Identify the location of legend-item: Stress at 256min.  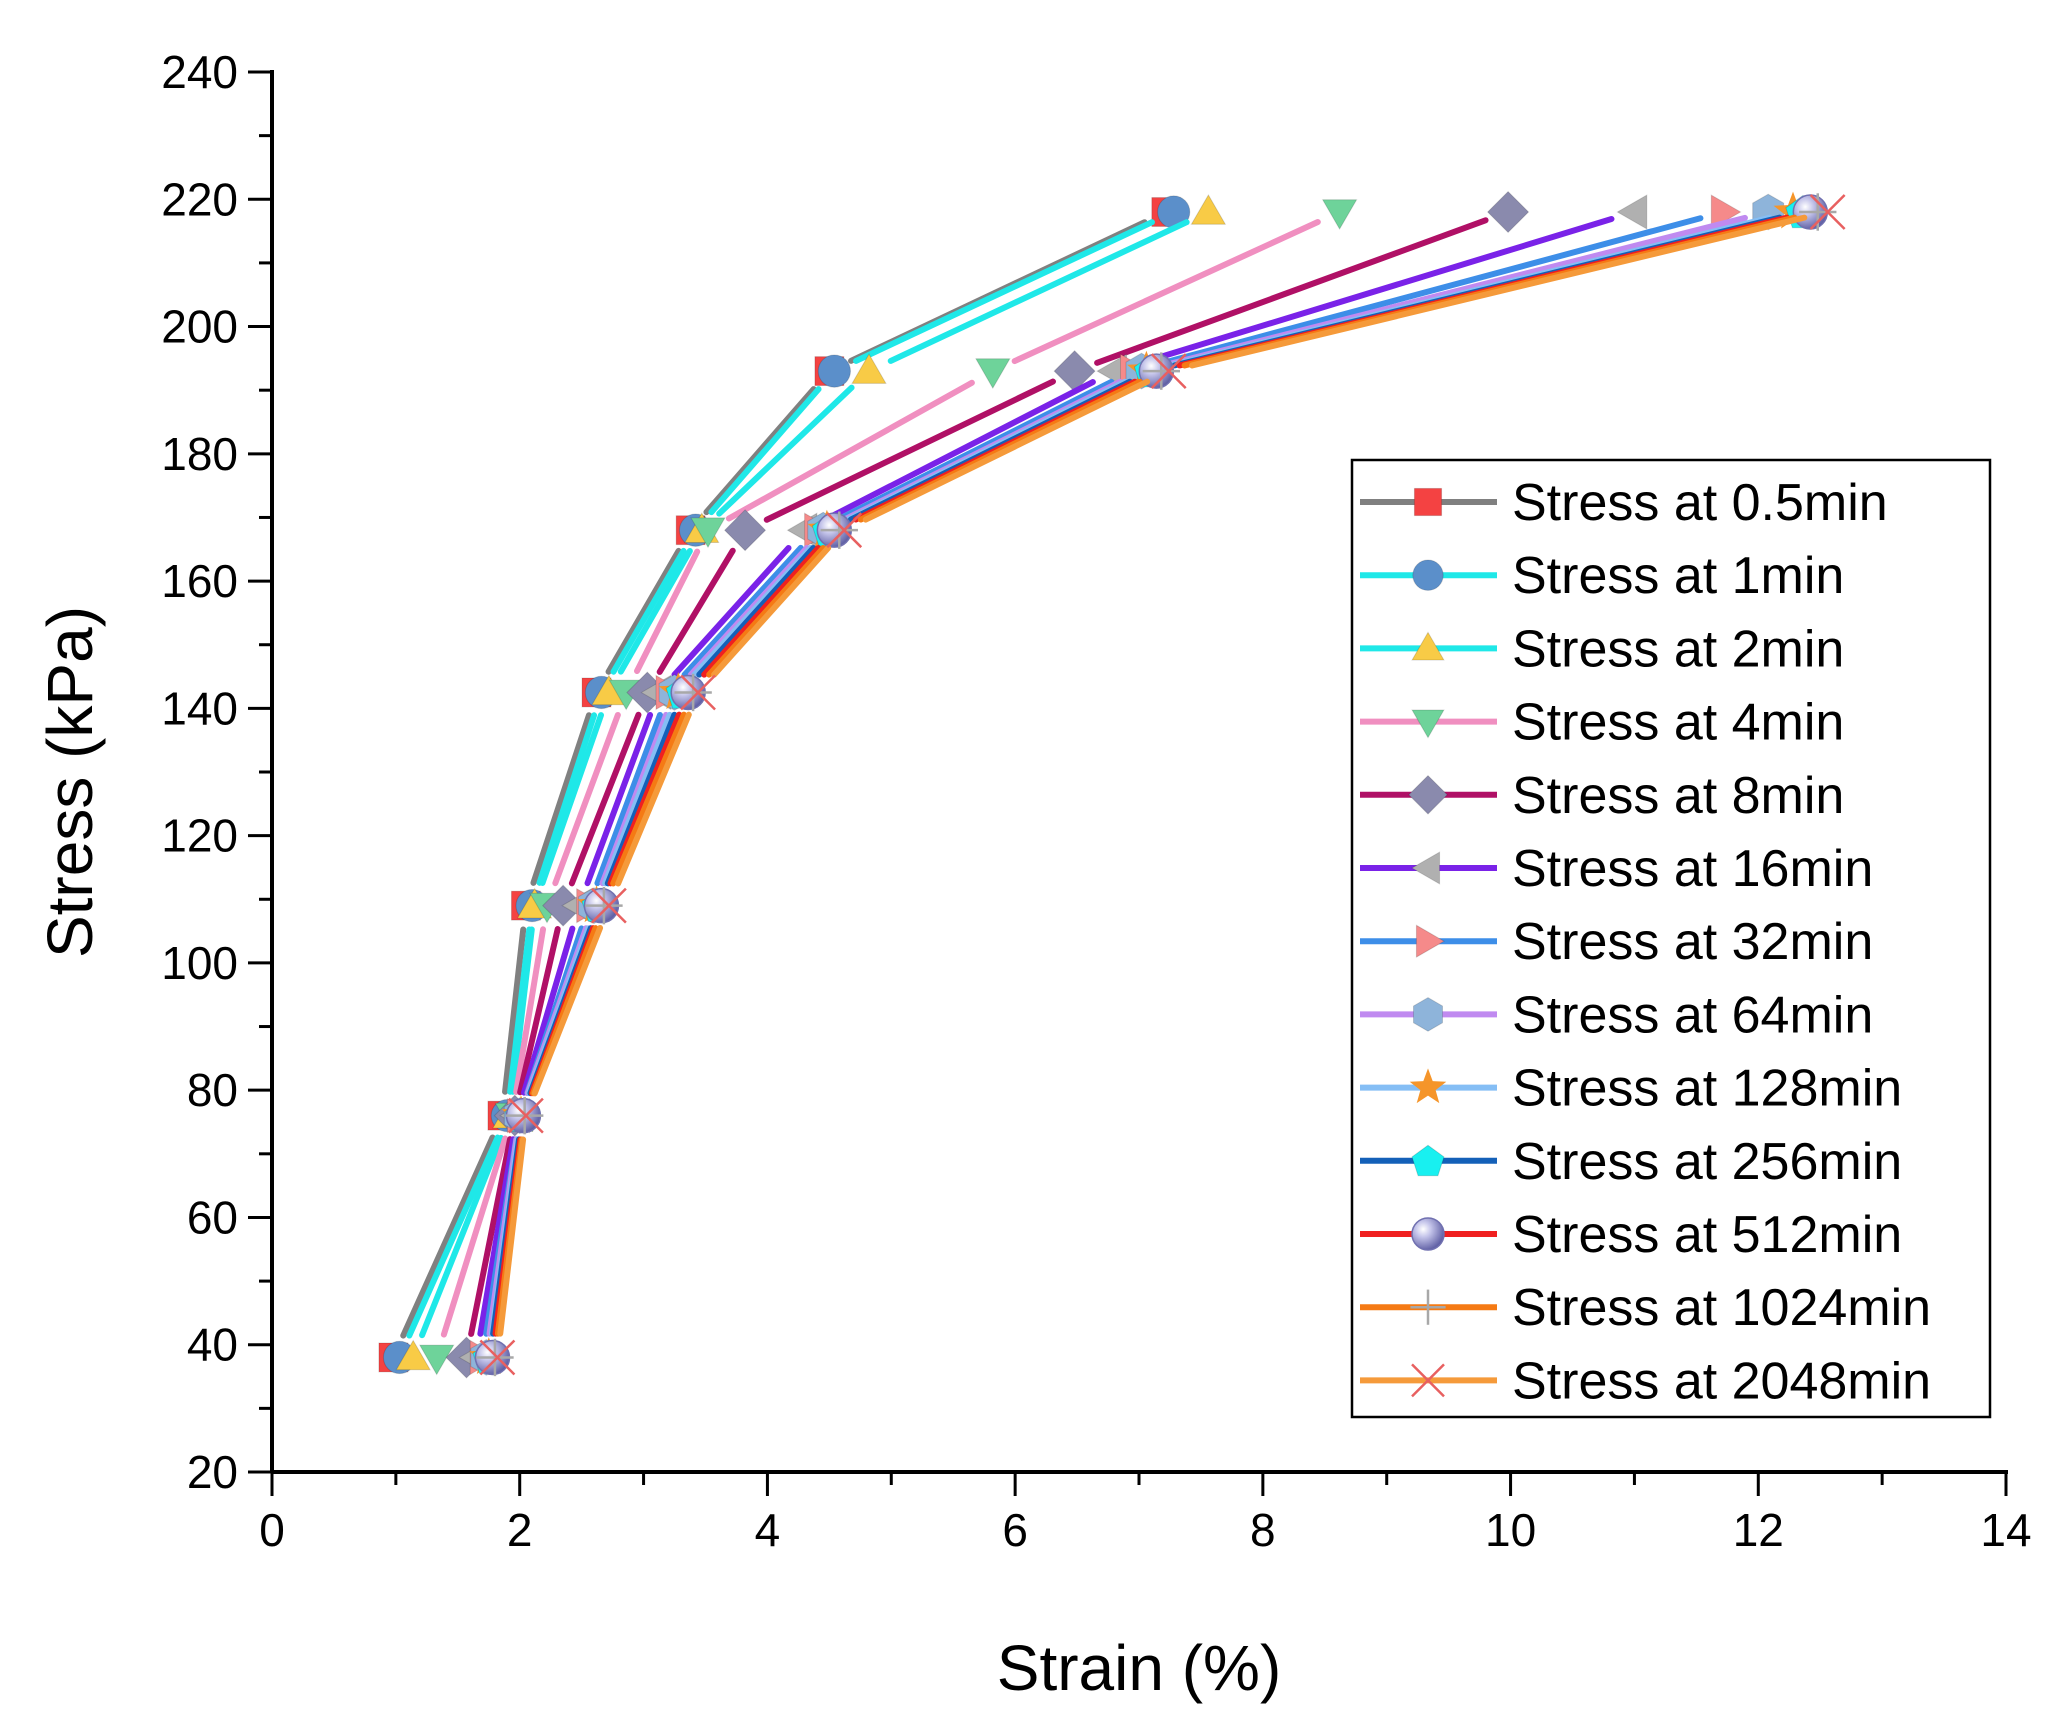
(1631, 1162).